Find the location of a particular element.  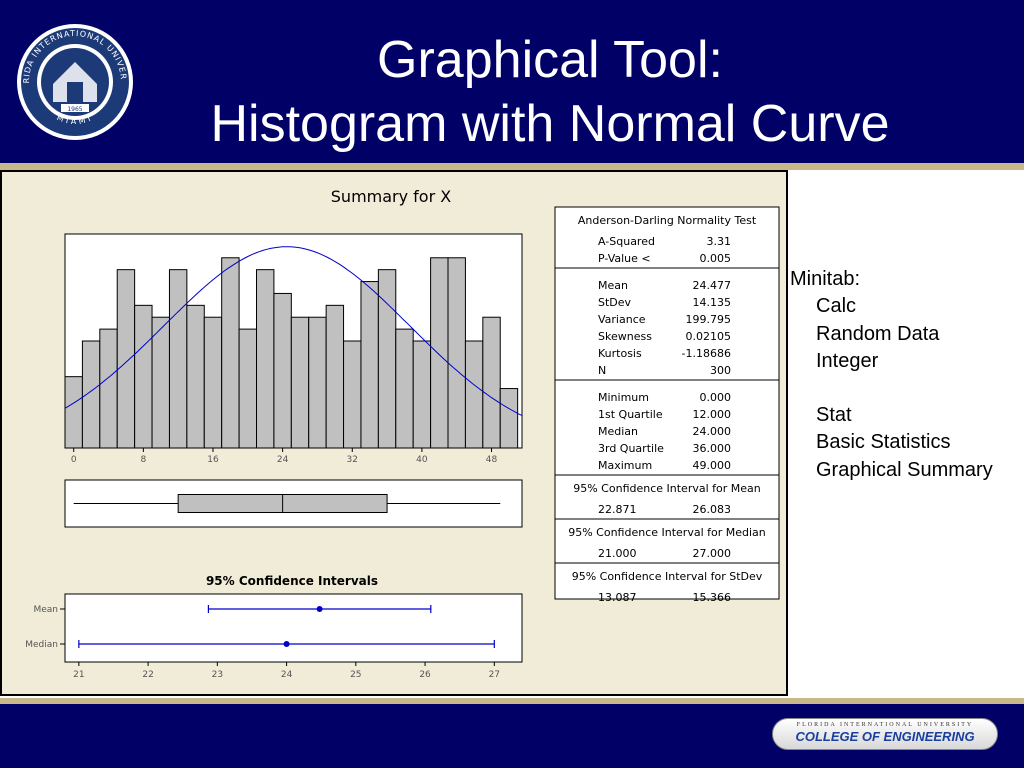

instruction-item: Basic Statistics is located at coordinates (883, 442).